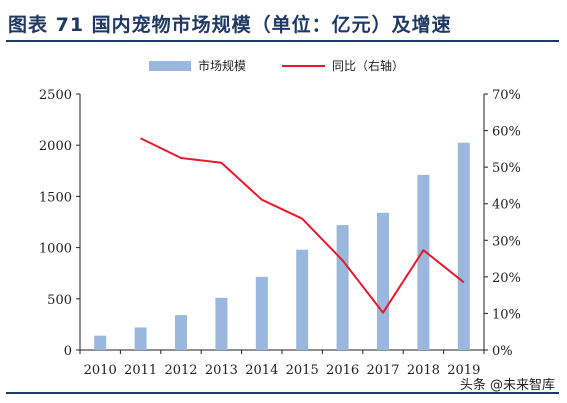 The height and width of the screenshot is (403, 567). What do you see at coordinates (282, 393) in the screenshot?
I see `bottom-divider` at bounding box center [282, 393].